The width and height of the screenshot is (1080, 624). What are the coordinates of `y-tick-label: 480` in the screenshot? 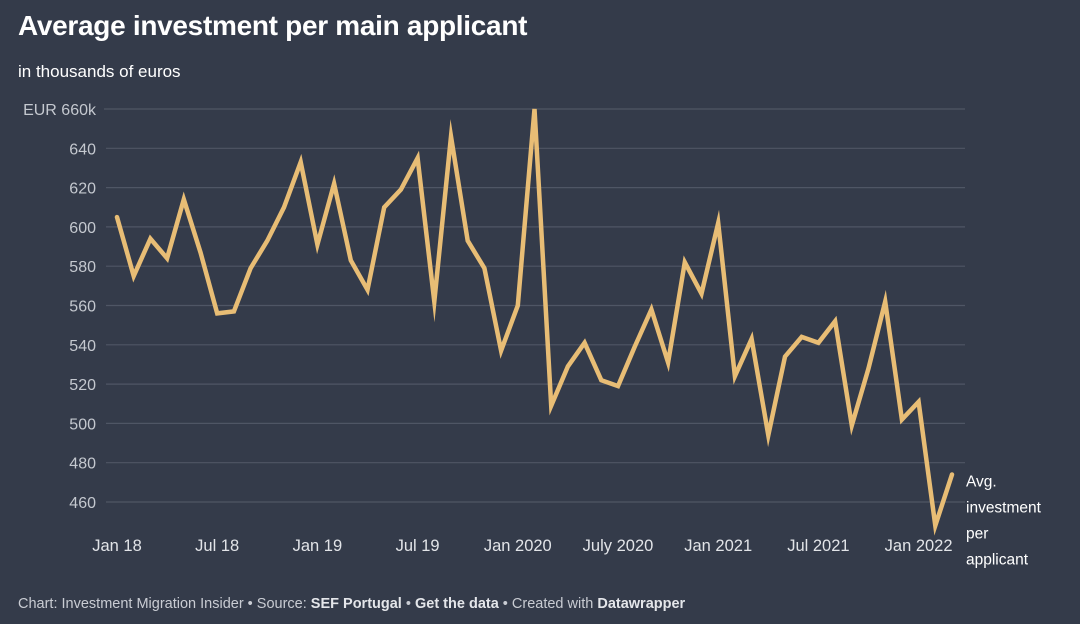 It's located at (82, 464).